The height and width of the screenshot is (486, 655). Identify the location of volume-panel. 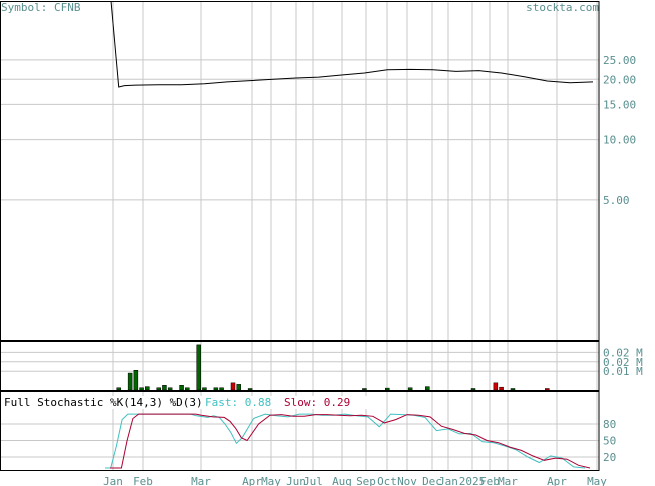
(333, 367).